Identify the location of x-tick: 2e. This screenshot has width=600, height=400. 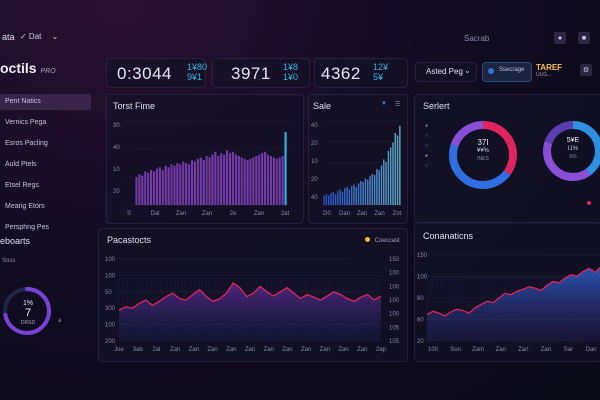
(233, 214).